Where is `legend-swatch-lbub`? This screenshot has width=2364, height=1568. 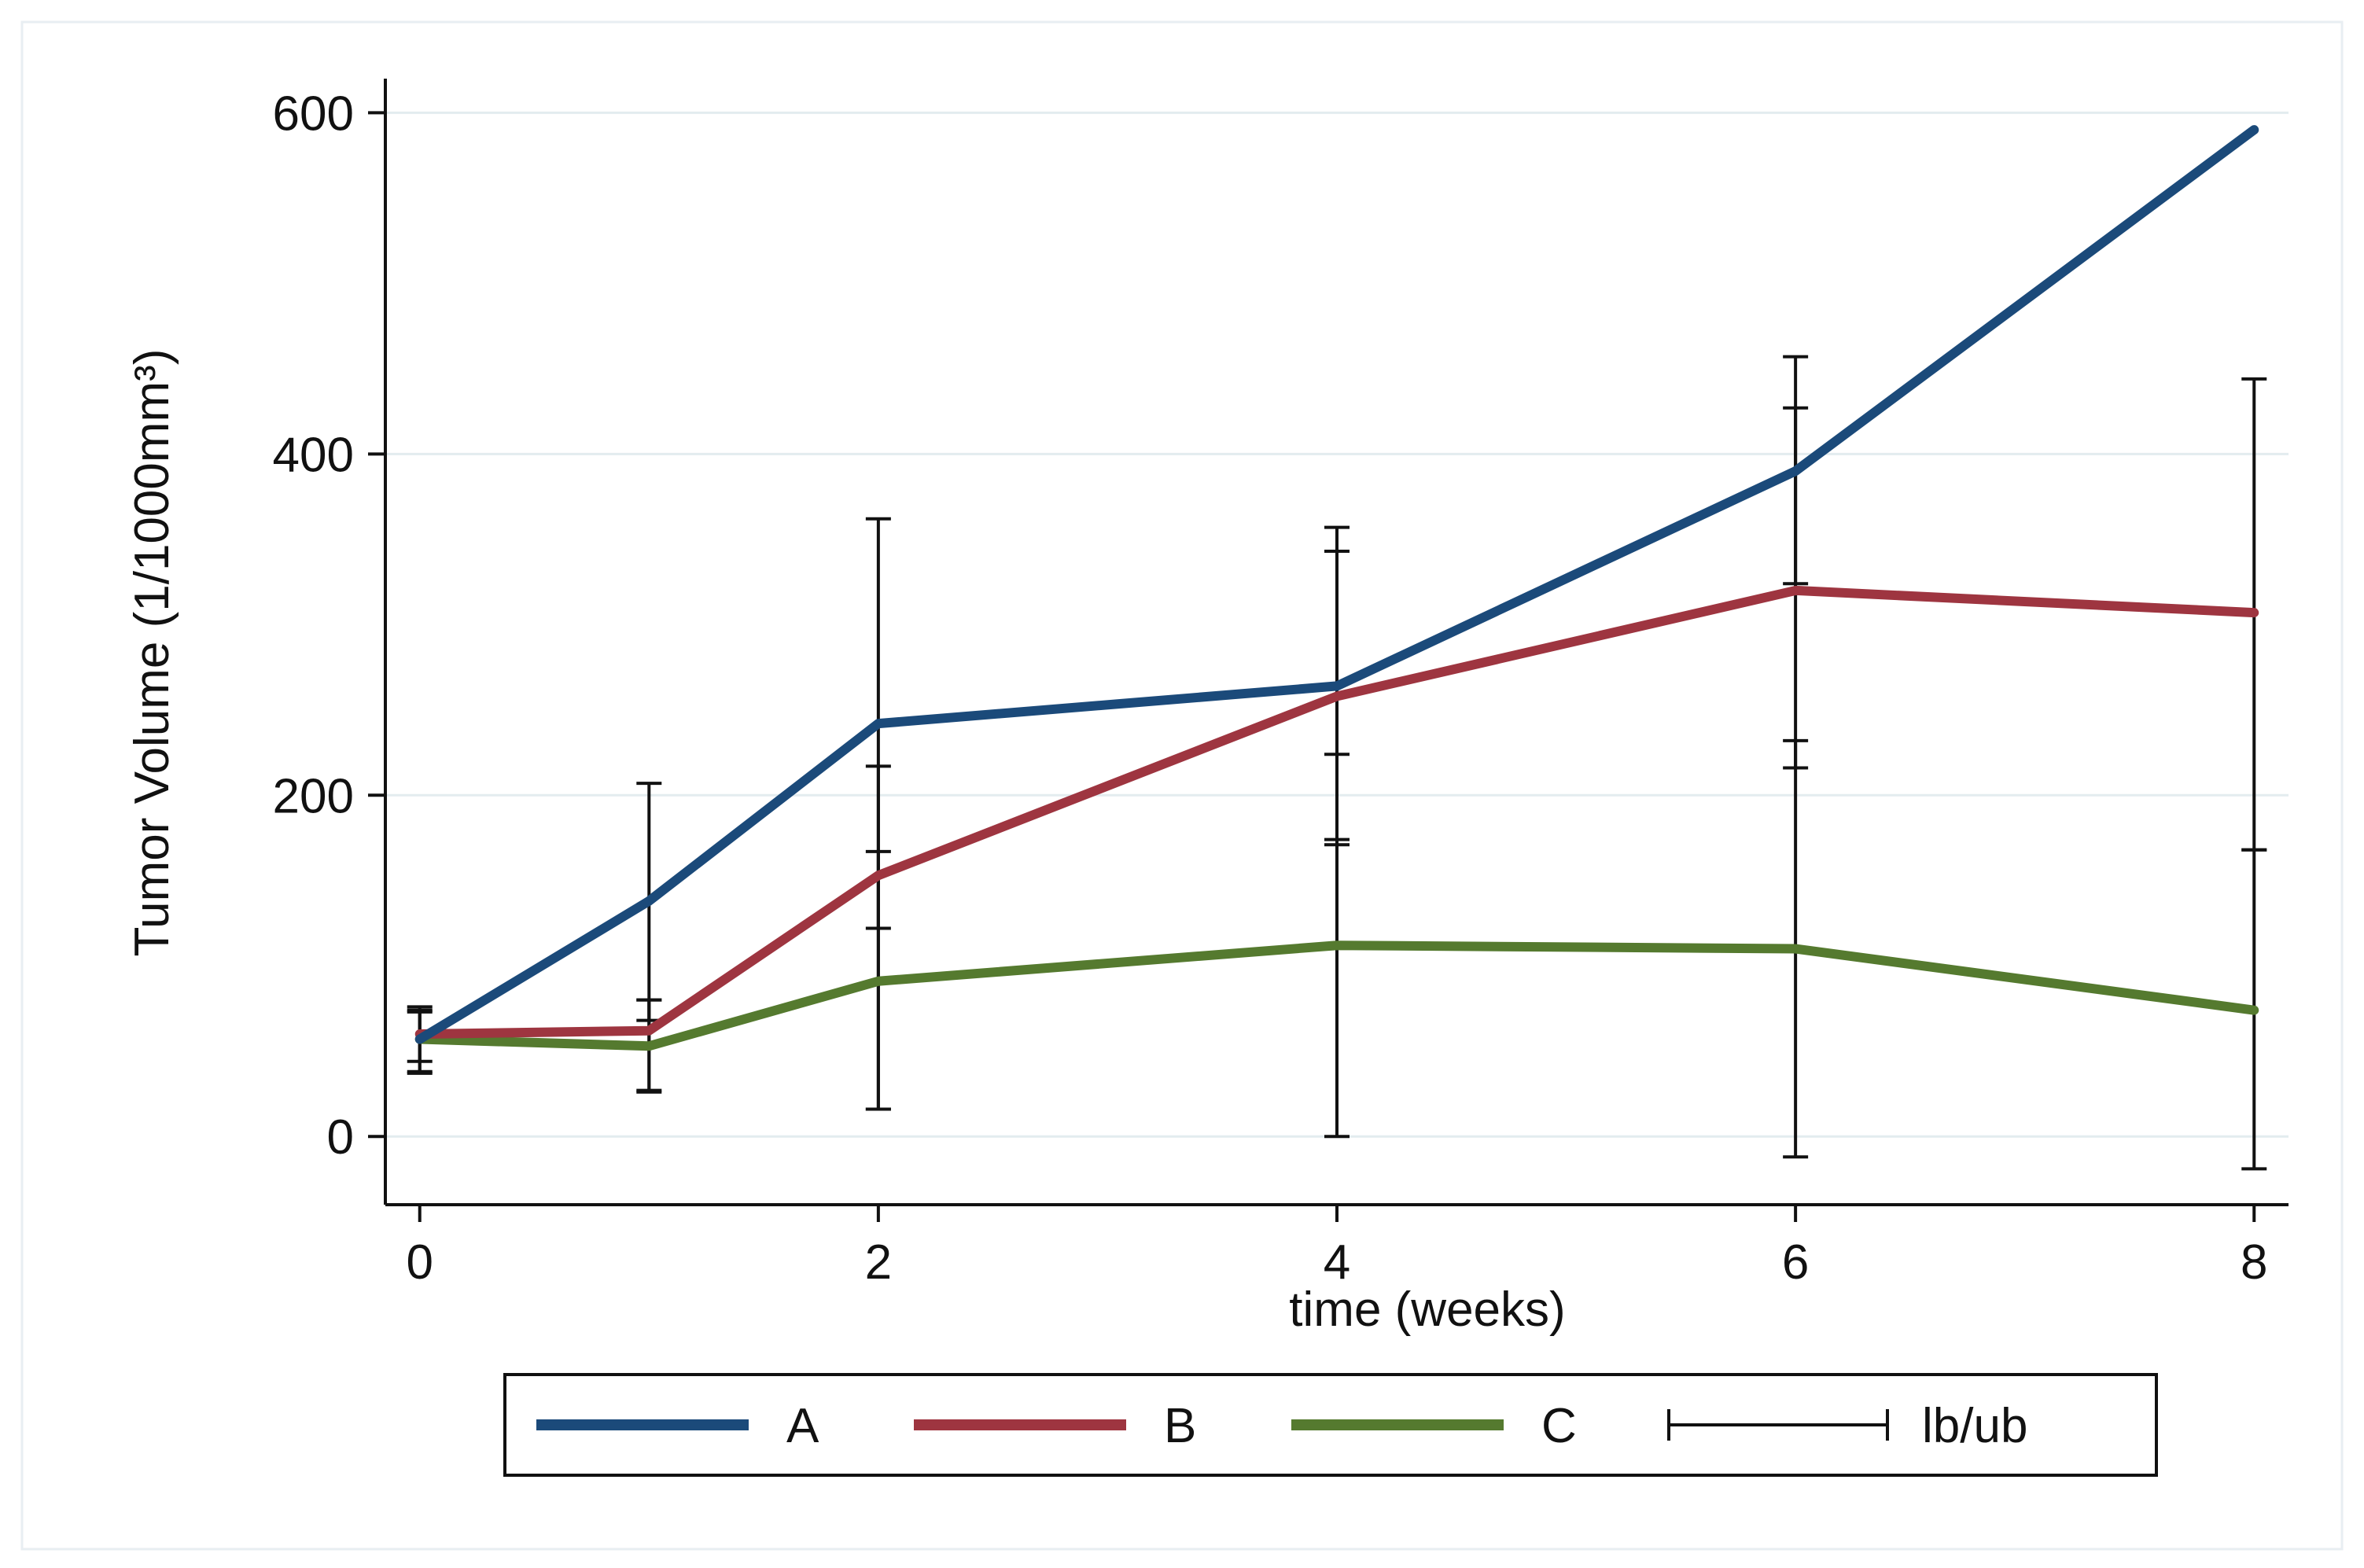 legend-swatch-lbub is located at coordinates (1778, 1425).